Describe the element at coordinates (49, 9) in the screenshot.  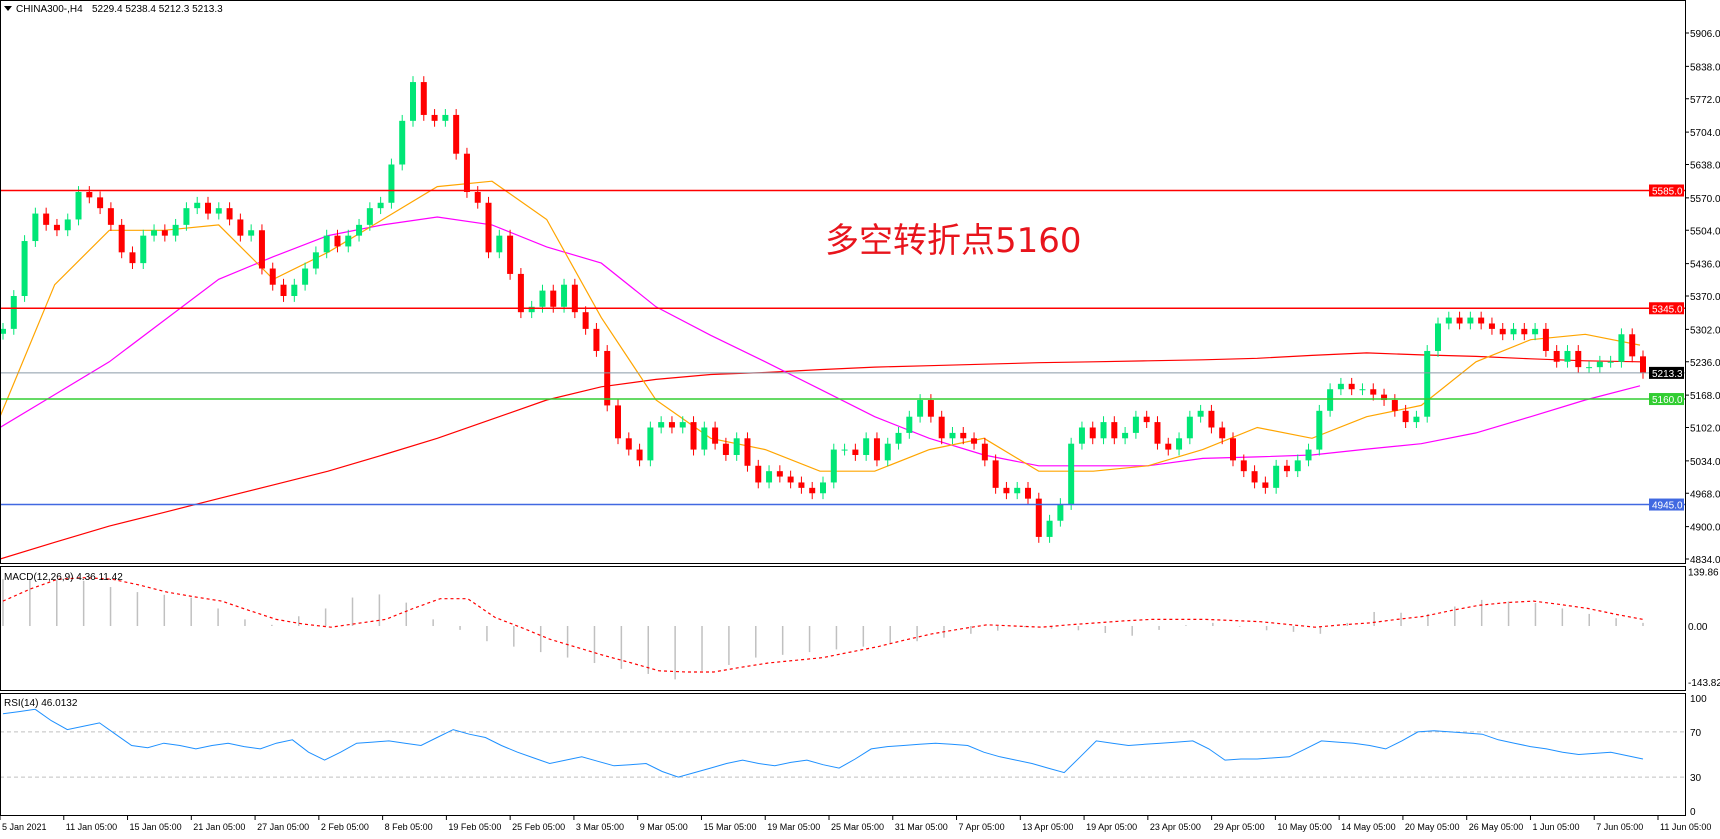
I see `symbol-label: CHINA300-,H4` at that location.